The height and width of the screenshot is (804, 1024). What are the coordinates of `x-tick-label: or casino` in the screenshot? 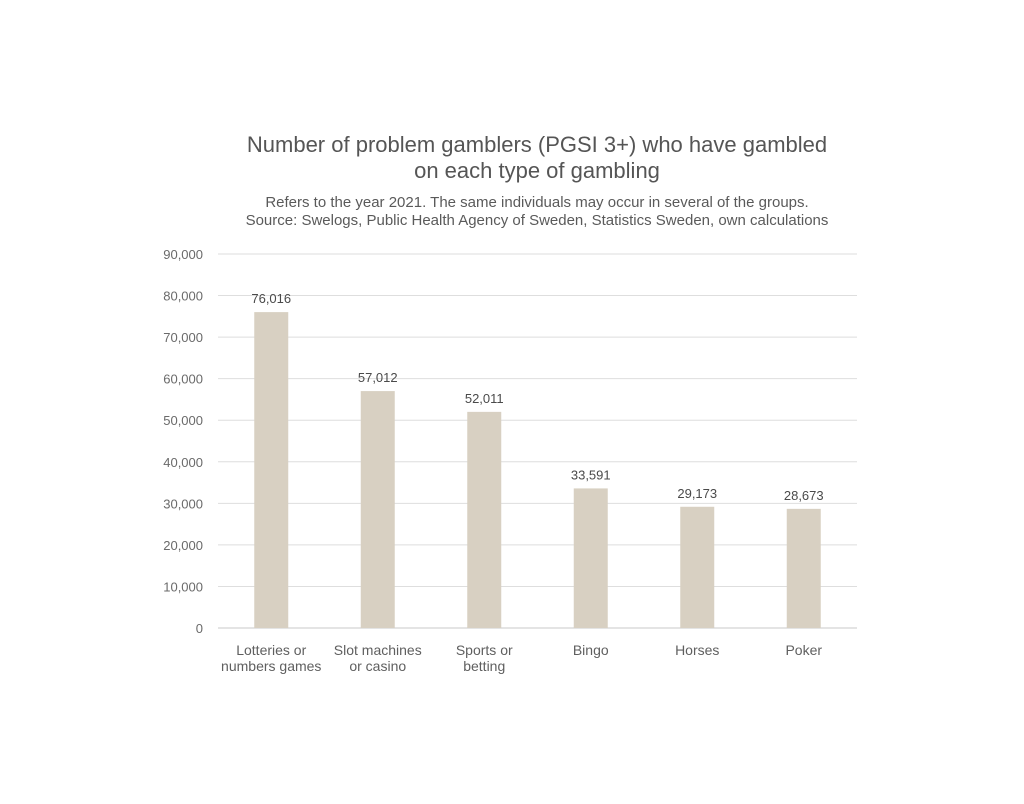 It's located at (377, 666).